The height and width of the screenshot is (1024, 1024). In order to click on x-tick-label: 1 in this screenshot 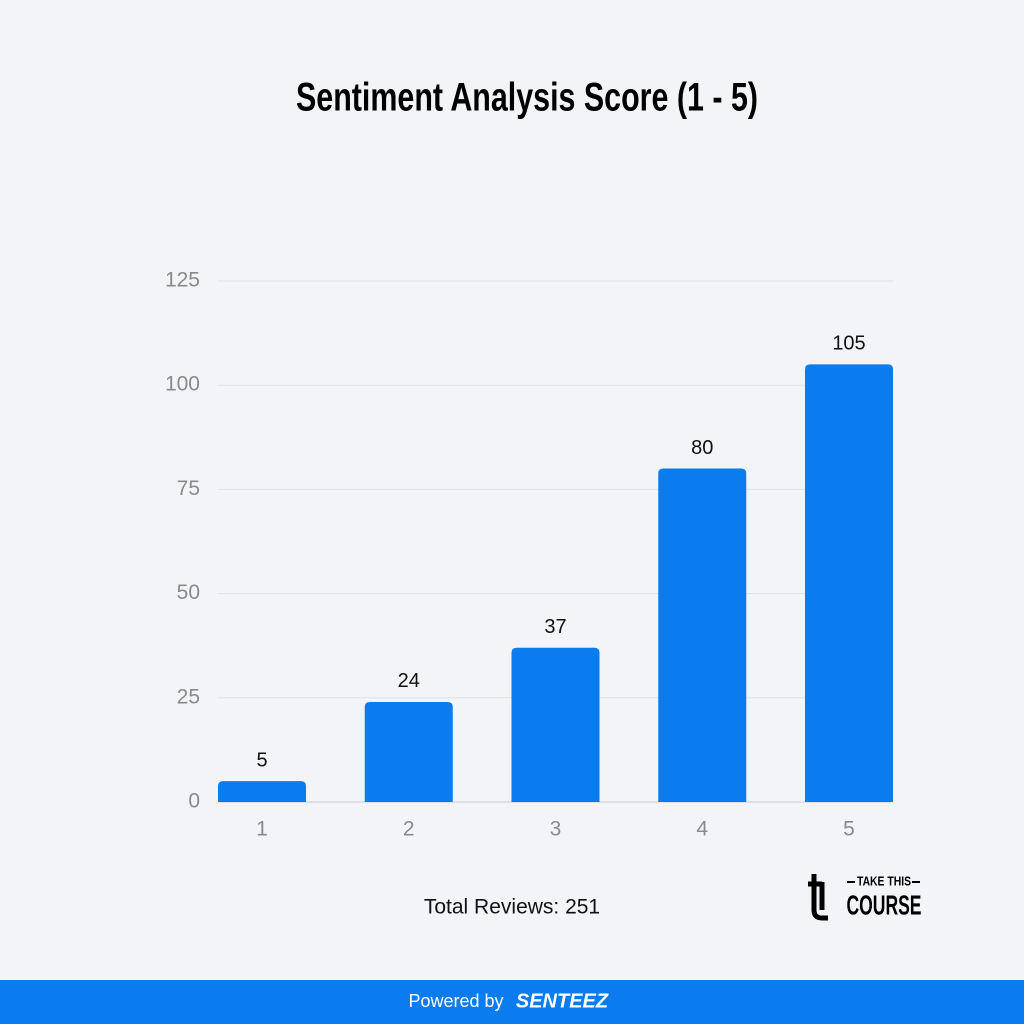, I will do `click(262, 829)`.